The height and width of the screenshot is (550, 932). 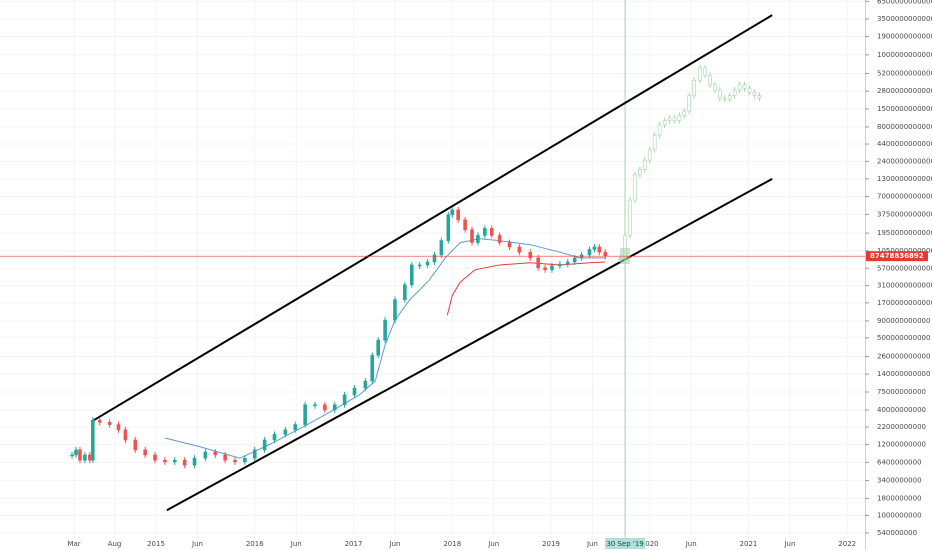 What do you see at coordinates (156, 544) in the screenshot?
I see `x-tick-label: 2015` at bounding box center [156, 544].